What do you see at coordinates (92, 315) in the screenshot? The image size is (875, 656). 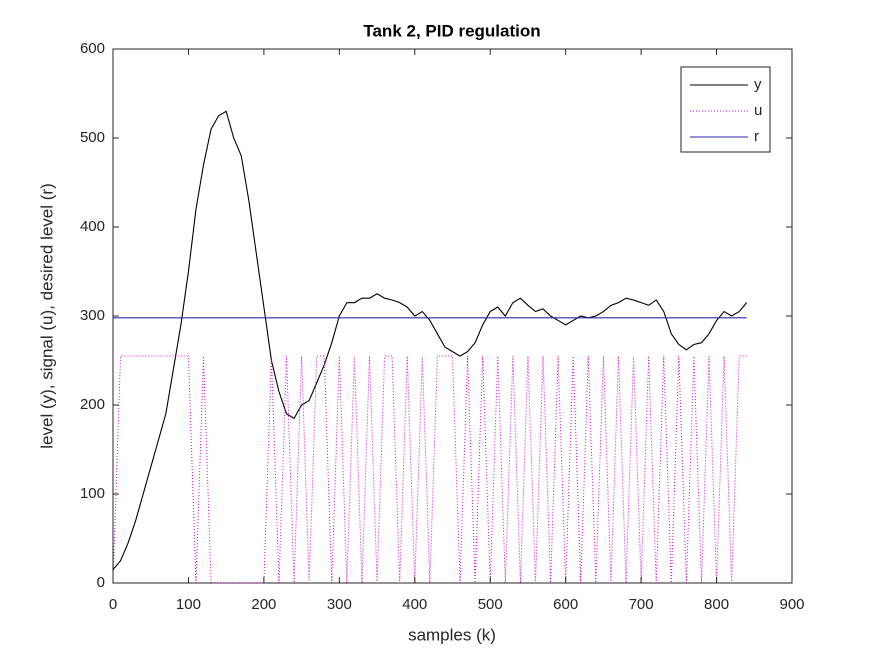 I see `y-tick-label: 300` at bounding box center [92, 315].